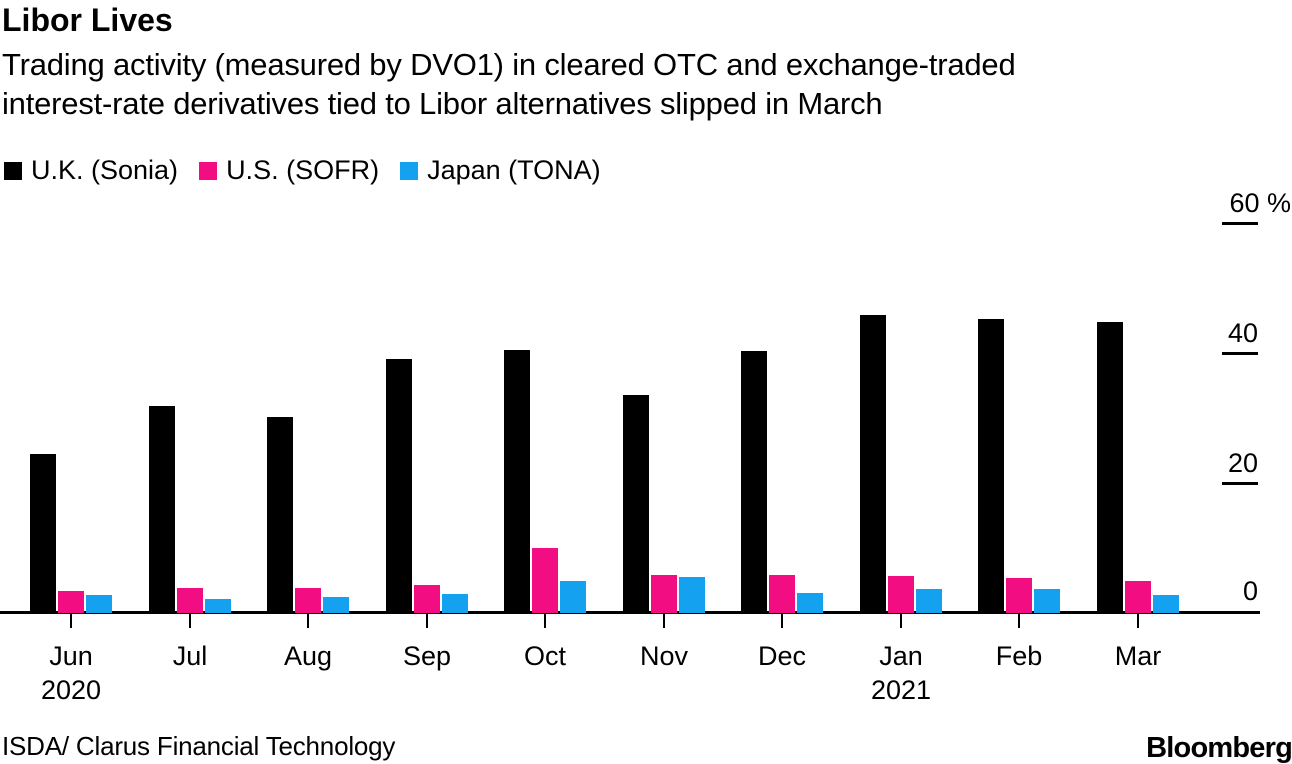 The image size is (1292, 764). Describe the element at coordinates (71, 656) in the screenshot. I see `x-axis-label-jun: Jun` at that location.